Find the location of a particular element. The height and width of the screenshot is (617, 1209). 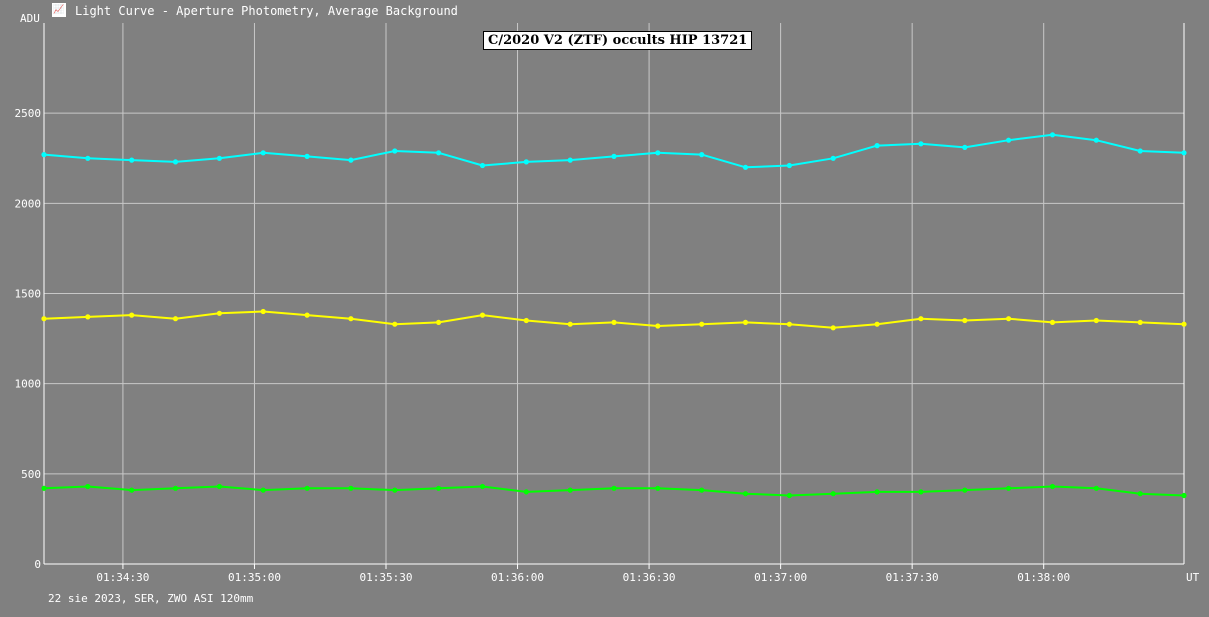

x-tick-label: 01:38:00 is located at coordinates (1043, 577).